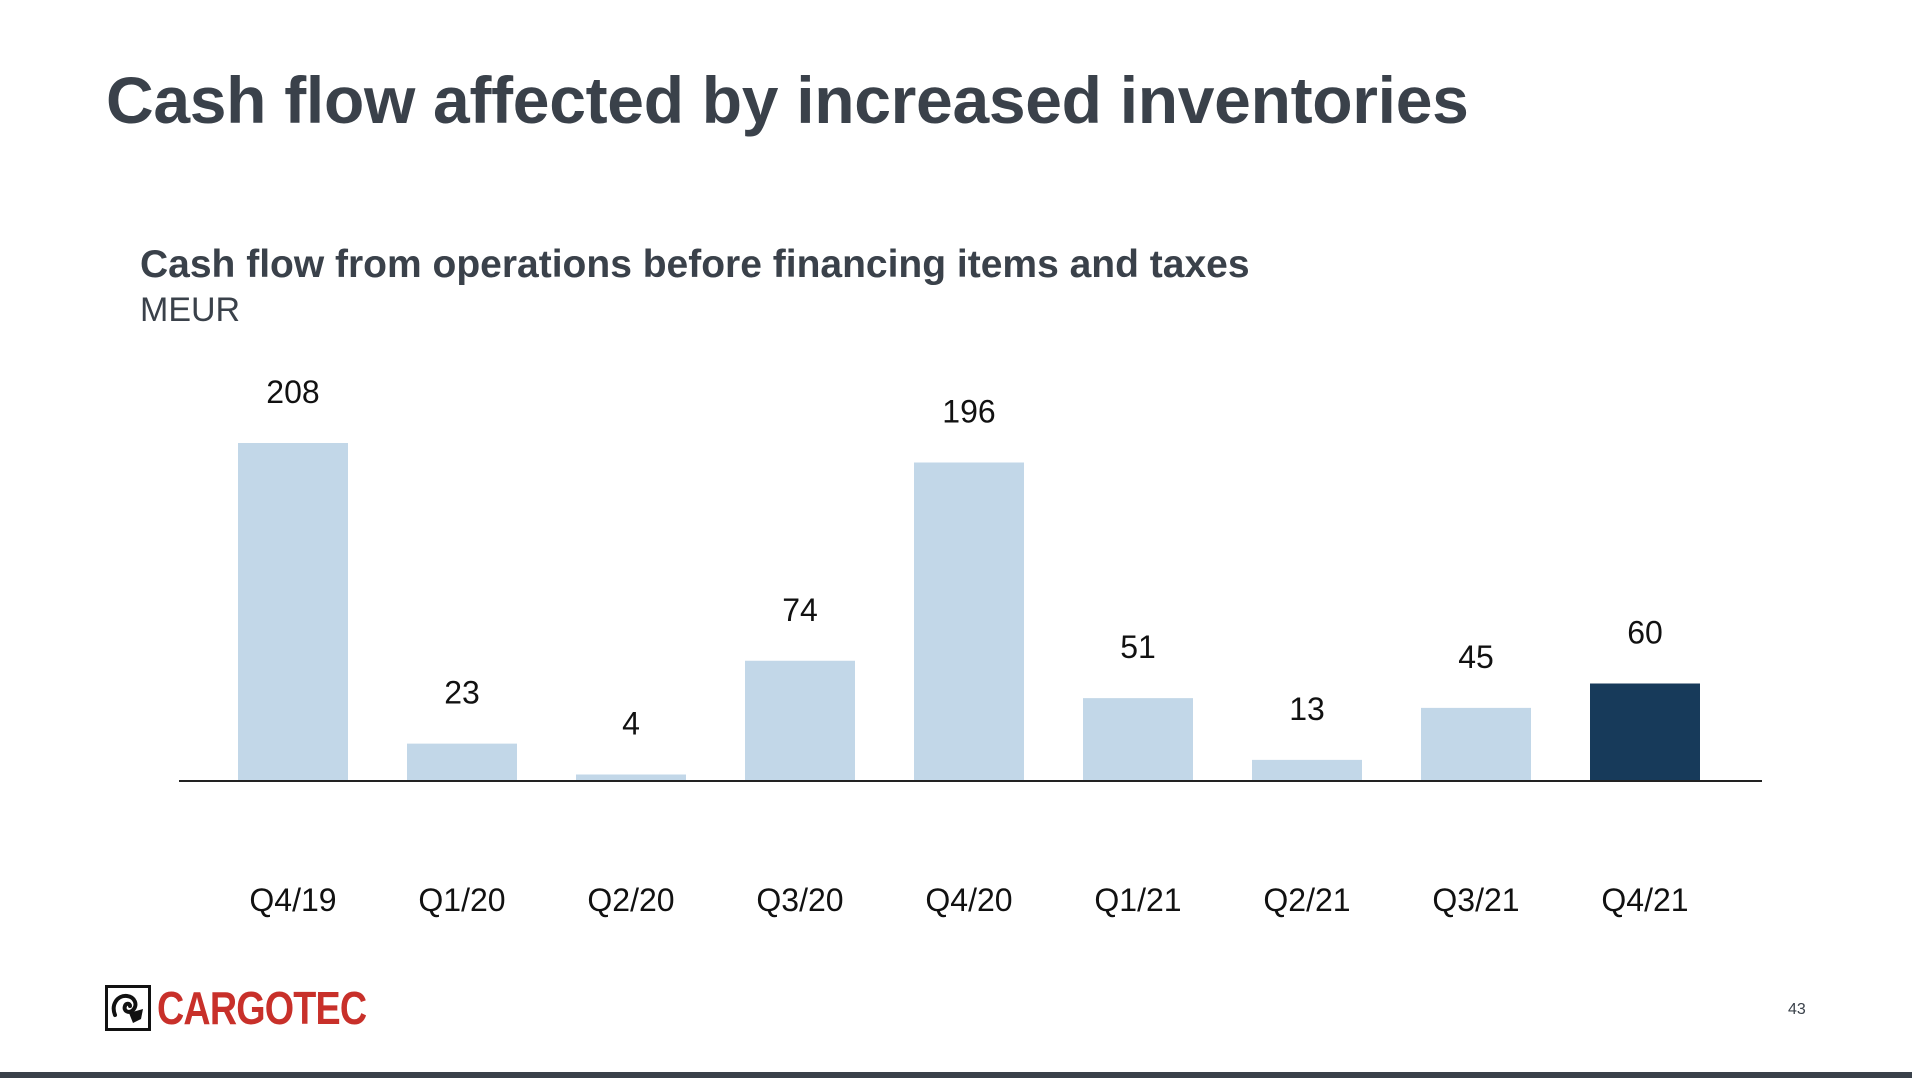  What do you see at coordinates (1644, 900) in the screenshot?
I see `category-label-Q4/21: Q4/21` at bounding box center [1644, 900].